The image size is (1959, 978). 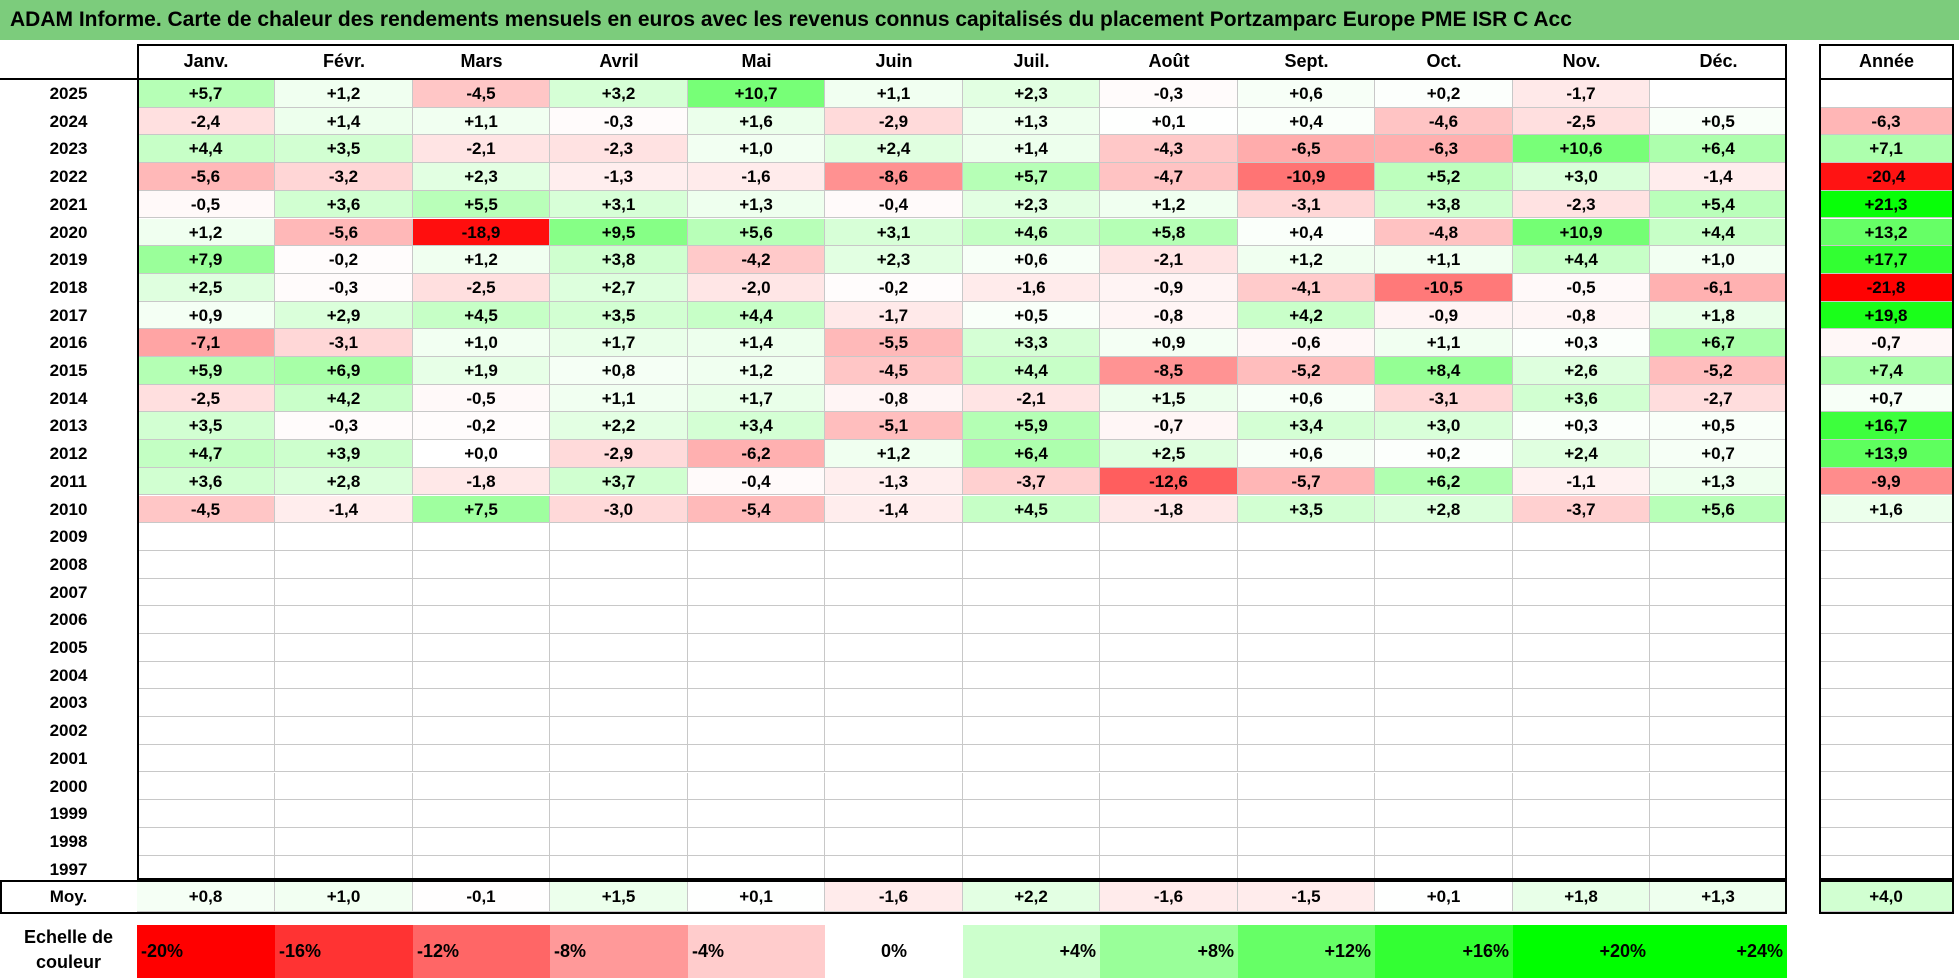 What do you see at coordinates (1718, 951) in the screenshot?
I see `scale-swatch: +24%` at bounding box center [1718, 951].